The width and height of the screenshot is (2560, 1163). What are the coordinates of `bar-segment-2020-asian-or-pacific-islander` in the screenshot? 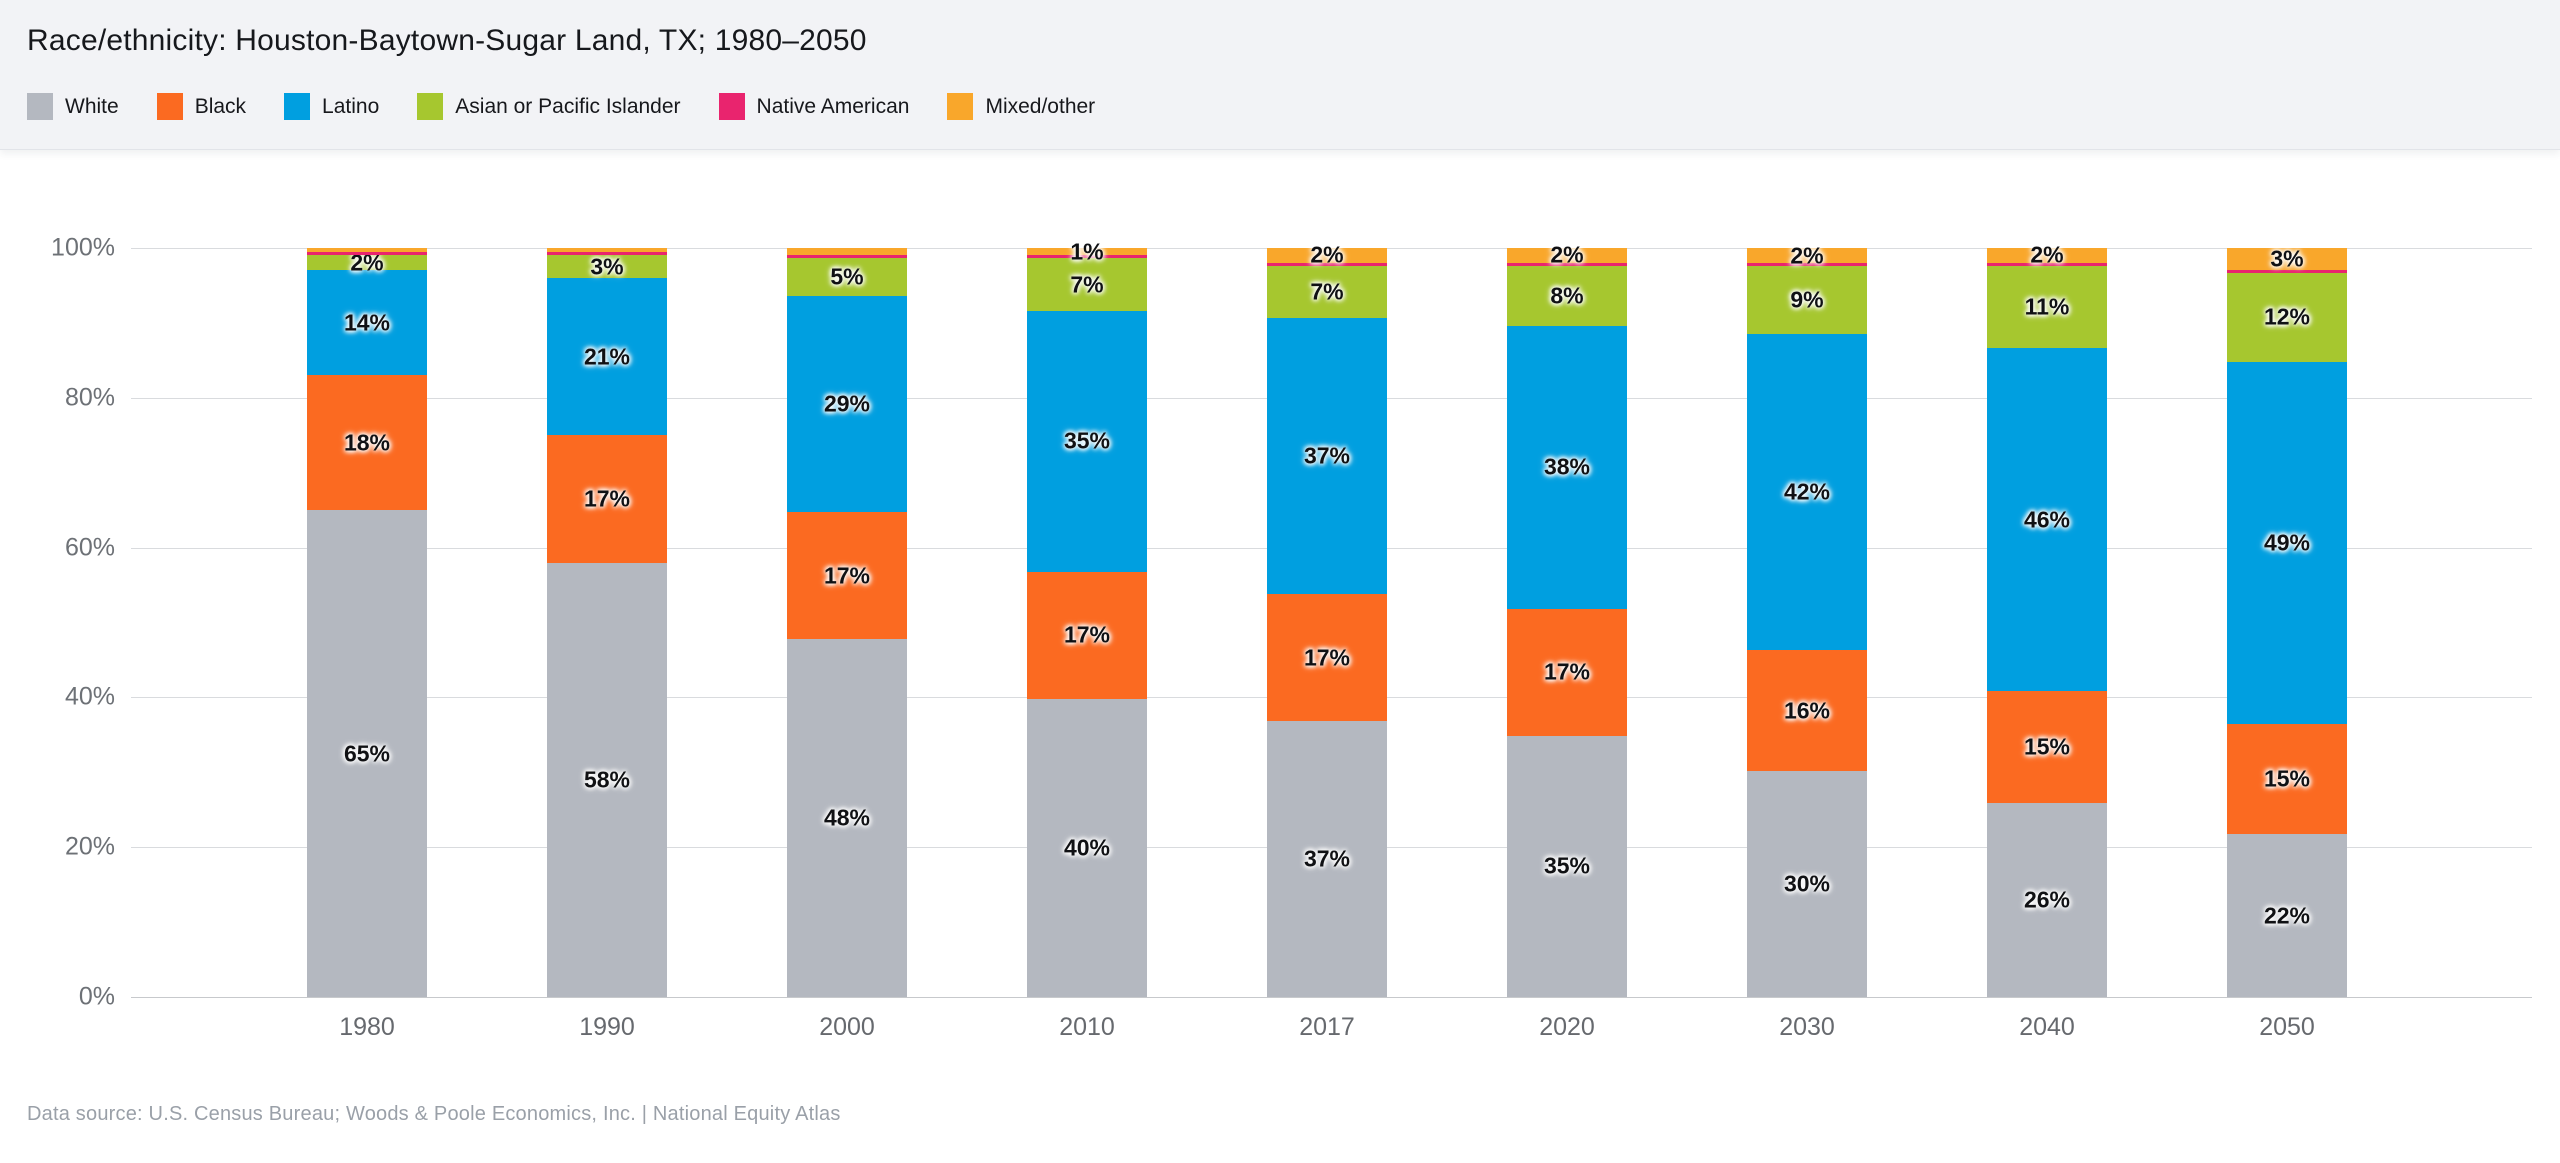 It's located at (1567, 295).